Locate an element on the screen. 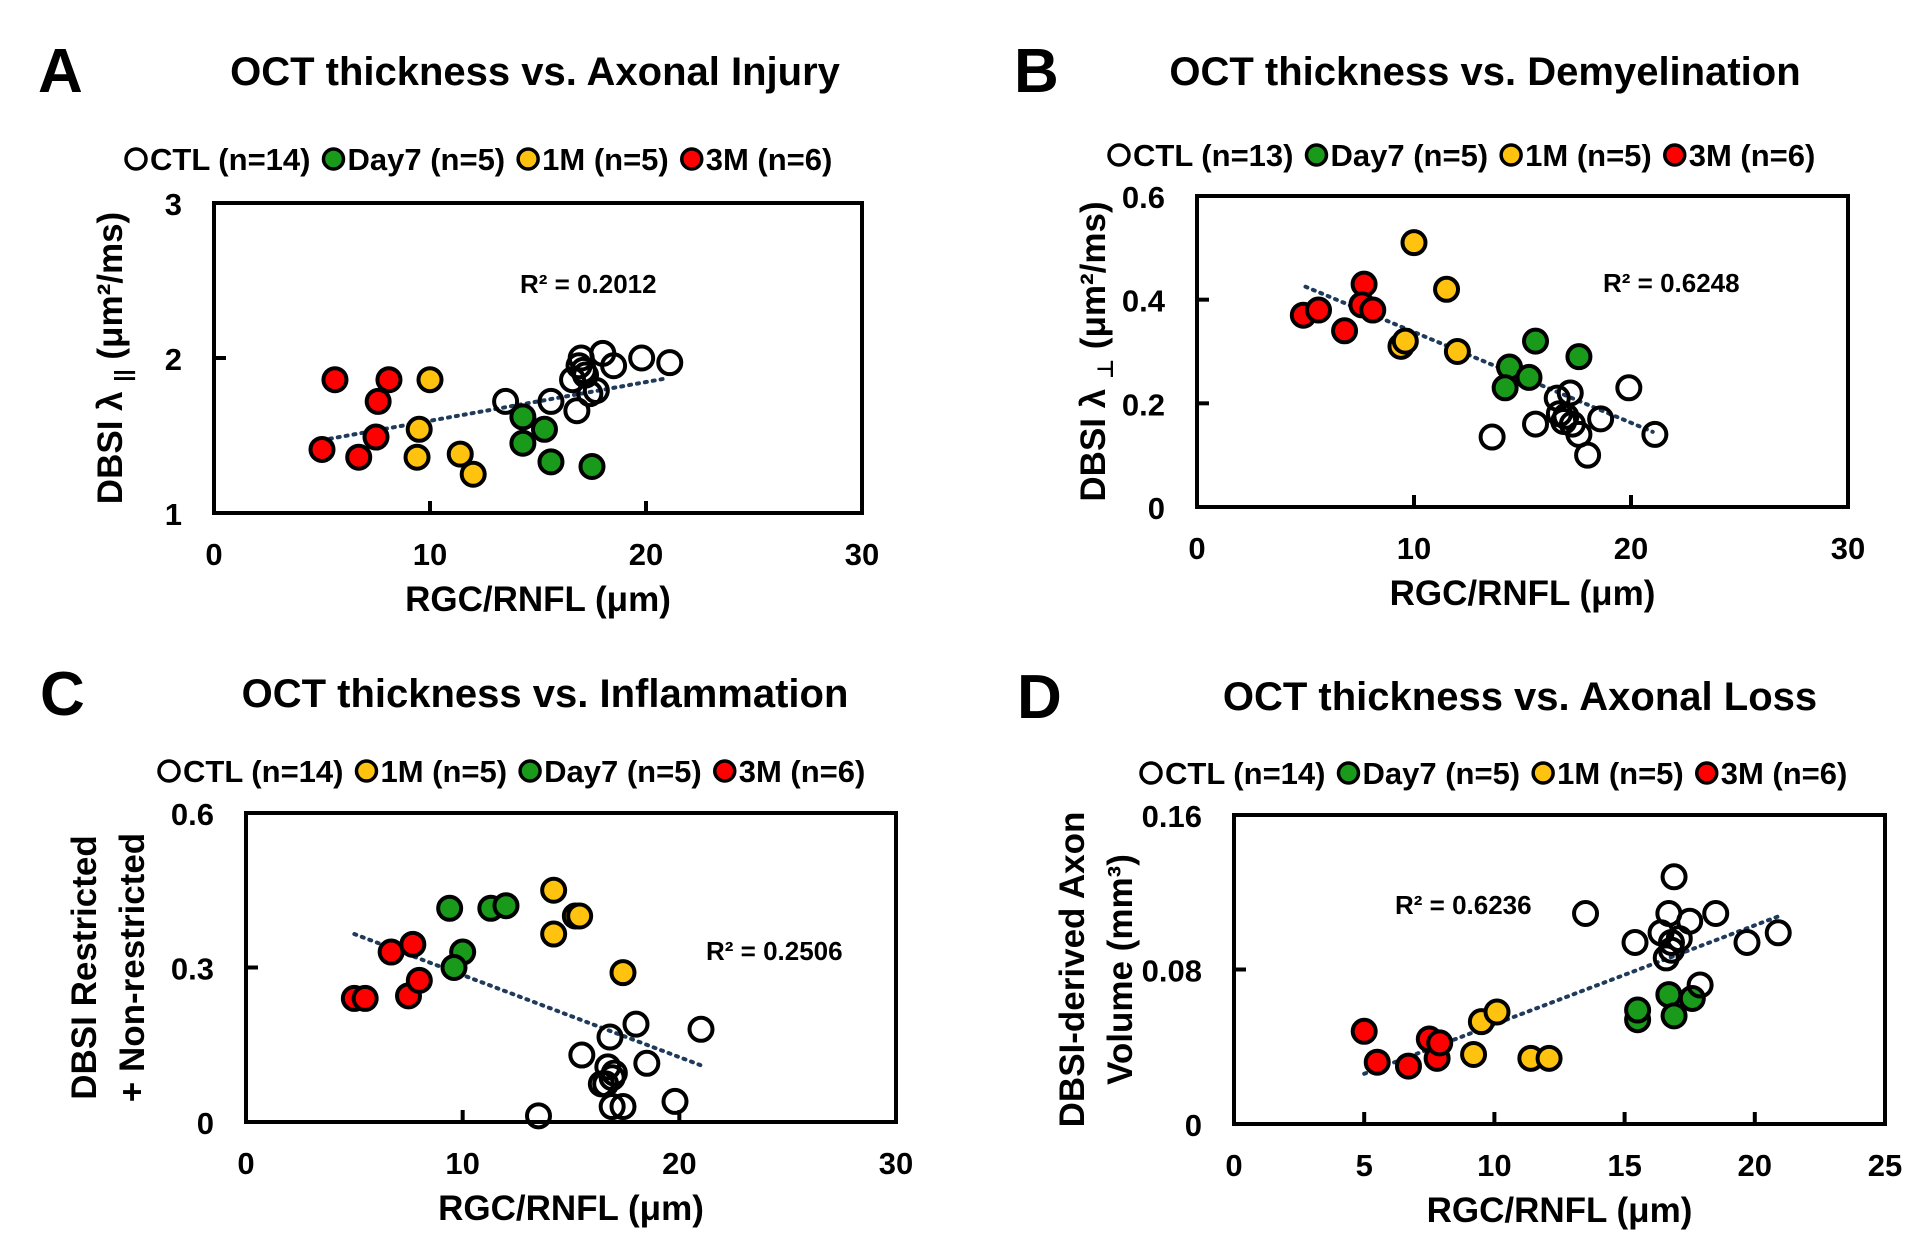 The height and width of the screenshot is (1250, 1920). r-squared-label: R² = 0.6248 is located at coordinates (1671, 283).